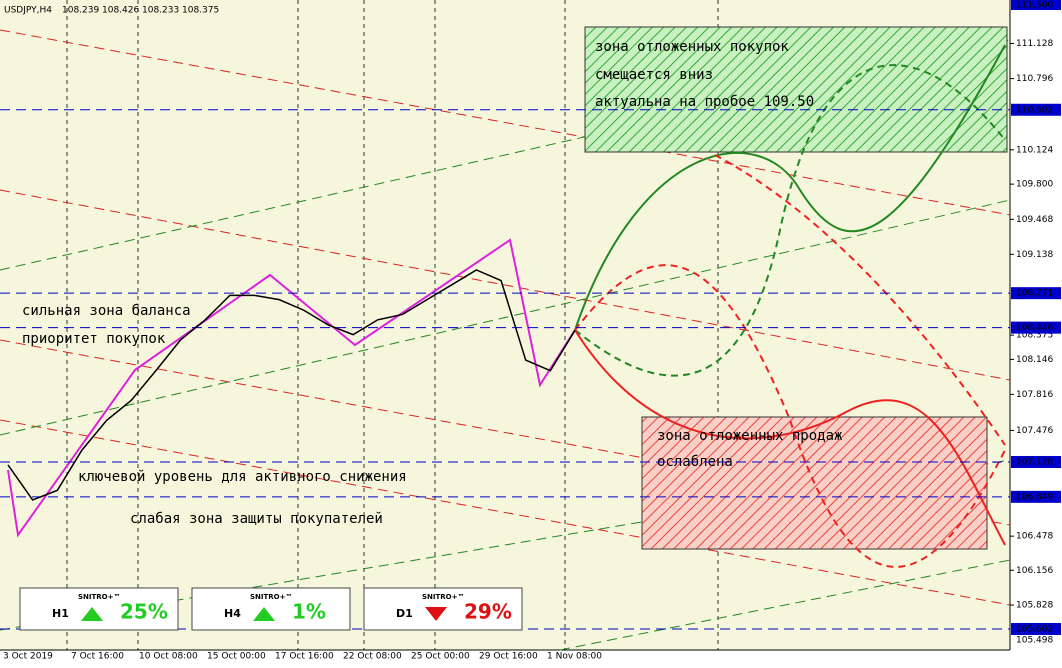  Describe the element at coordinates (372, 657) in the screenshot. I see `x-tick-label: 22 Oct 08:00` at that location.